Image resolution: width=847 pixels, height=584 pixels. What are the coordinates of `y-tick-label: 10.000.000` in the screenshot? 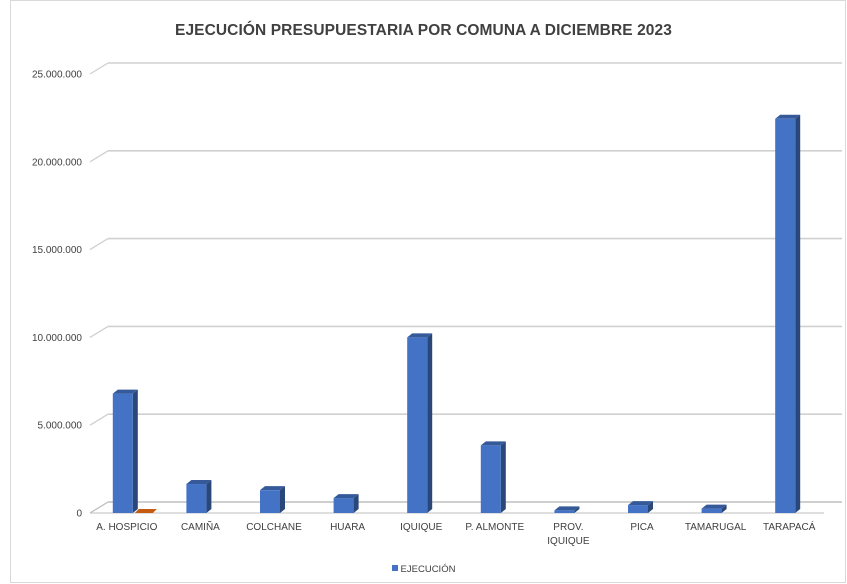 It's located at (57, 338).